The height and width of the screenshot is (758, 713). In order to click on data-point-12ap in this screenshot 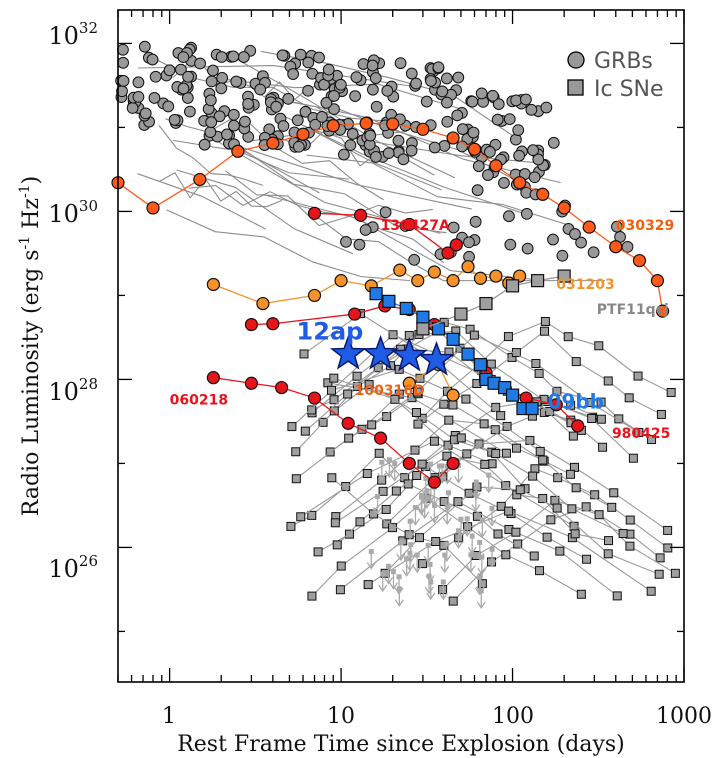, I will do `click(436, 358)`.